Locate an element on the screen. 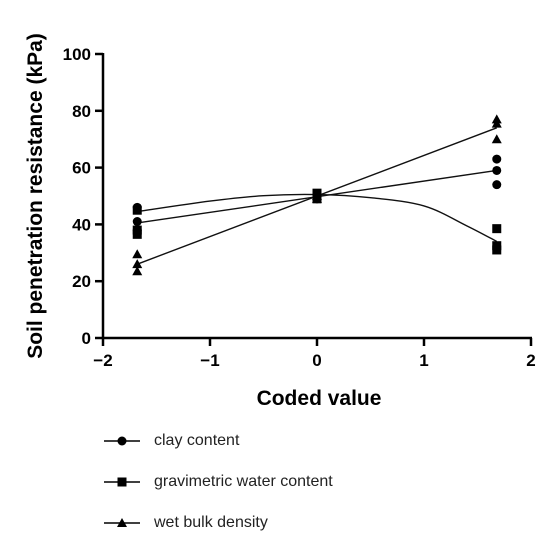 This screenshot has width=550, height=543. x-tick-label: −2 is located at coordinates (102, 360).